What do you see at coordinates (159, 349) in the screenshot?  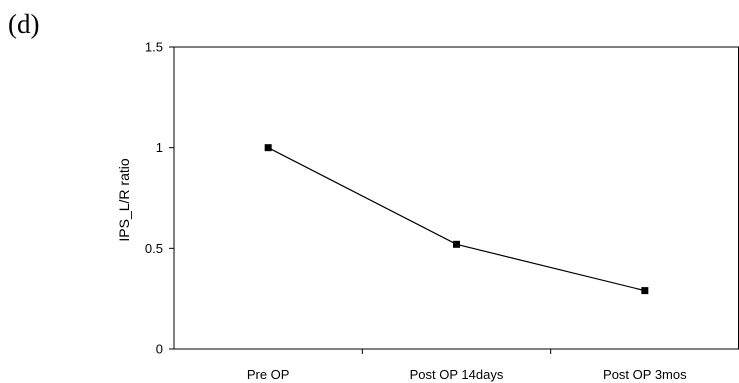 I see `y-tick-label: 0` at bounding box center [159, 349].